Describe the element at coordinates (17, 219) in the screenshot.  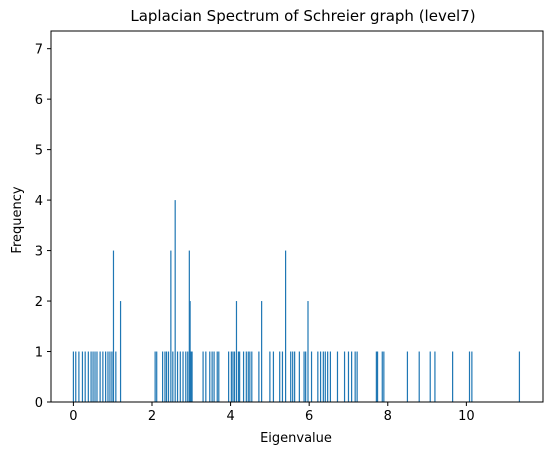
I see `y-axis-label: Frequency` at that location.